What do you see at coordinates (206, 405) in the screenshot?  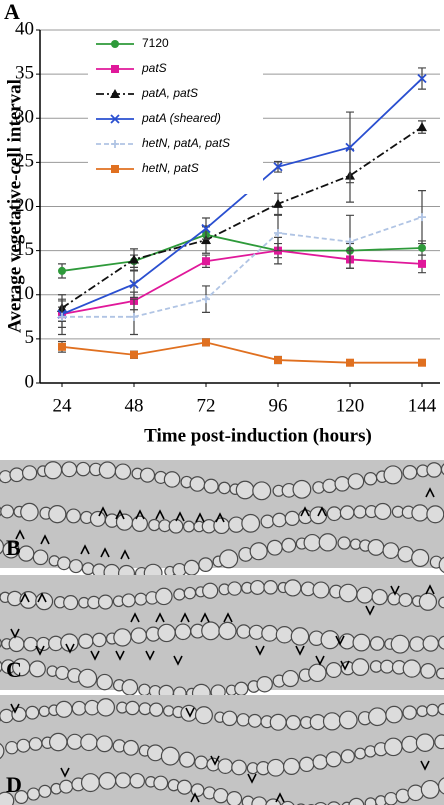 I see `x-tick-label: 72` at bounding box center [206, 405].